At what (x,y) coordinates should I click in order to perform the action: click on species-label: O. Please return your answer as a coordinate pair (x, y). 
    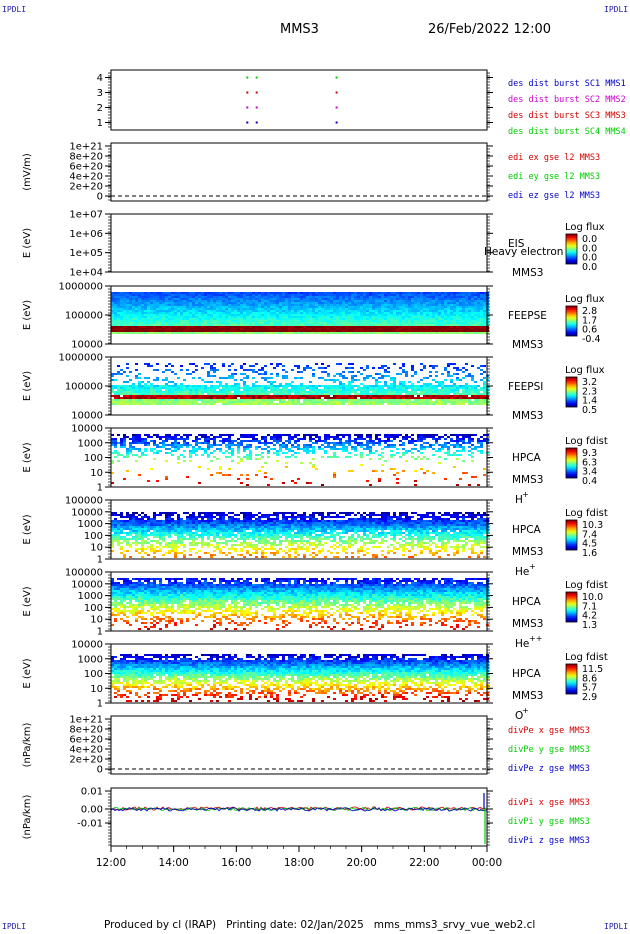
    Looking at the image, I should click on (519, 716).